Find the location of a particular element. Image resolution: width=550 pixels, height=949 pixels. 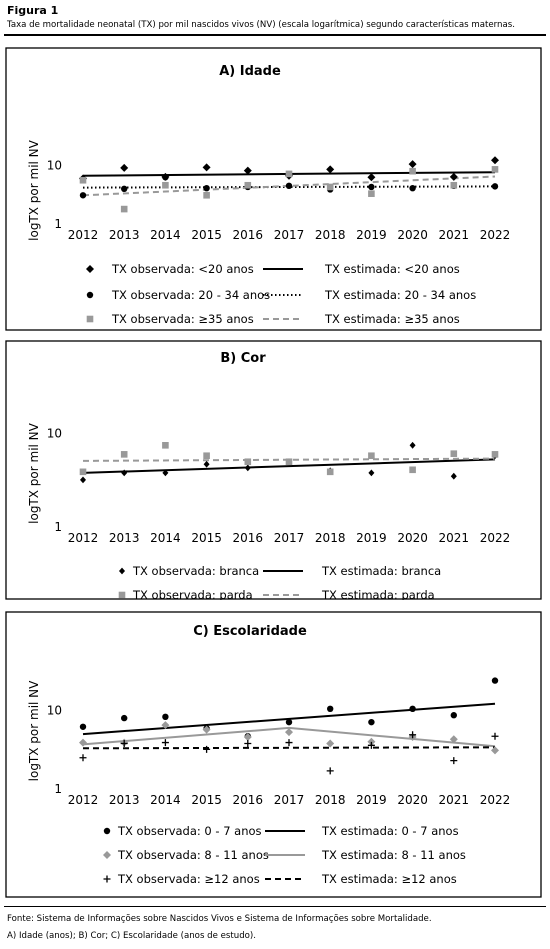

legend-label: TX estimada: 0 - 7 anos is located at coordinates (390, 831).